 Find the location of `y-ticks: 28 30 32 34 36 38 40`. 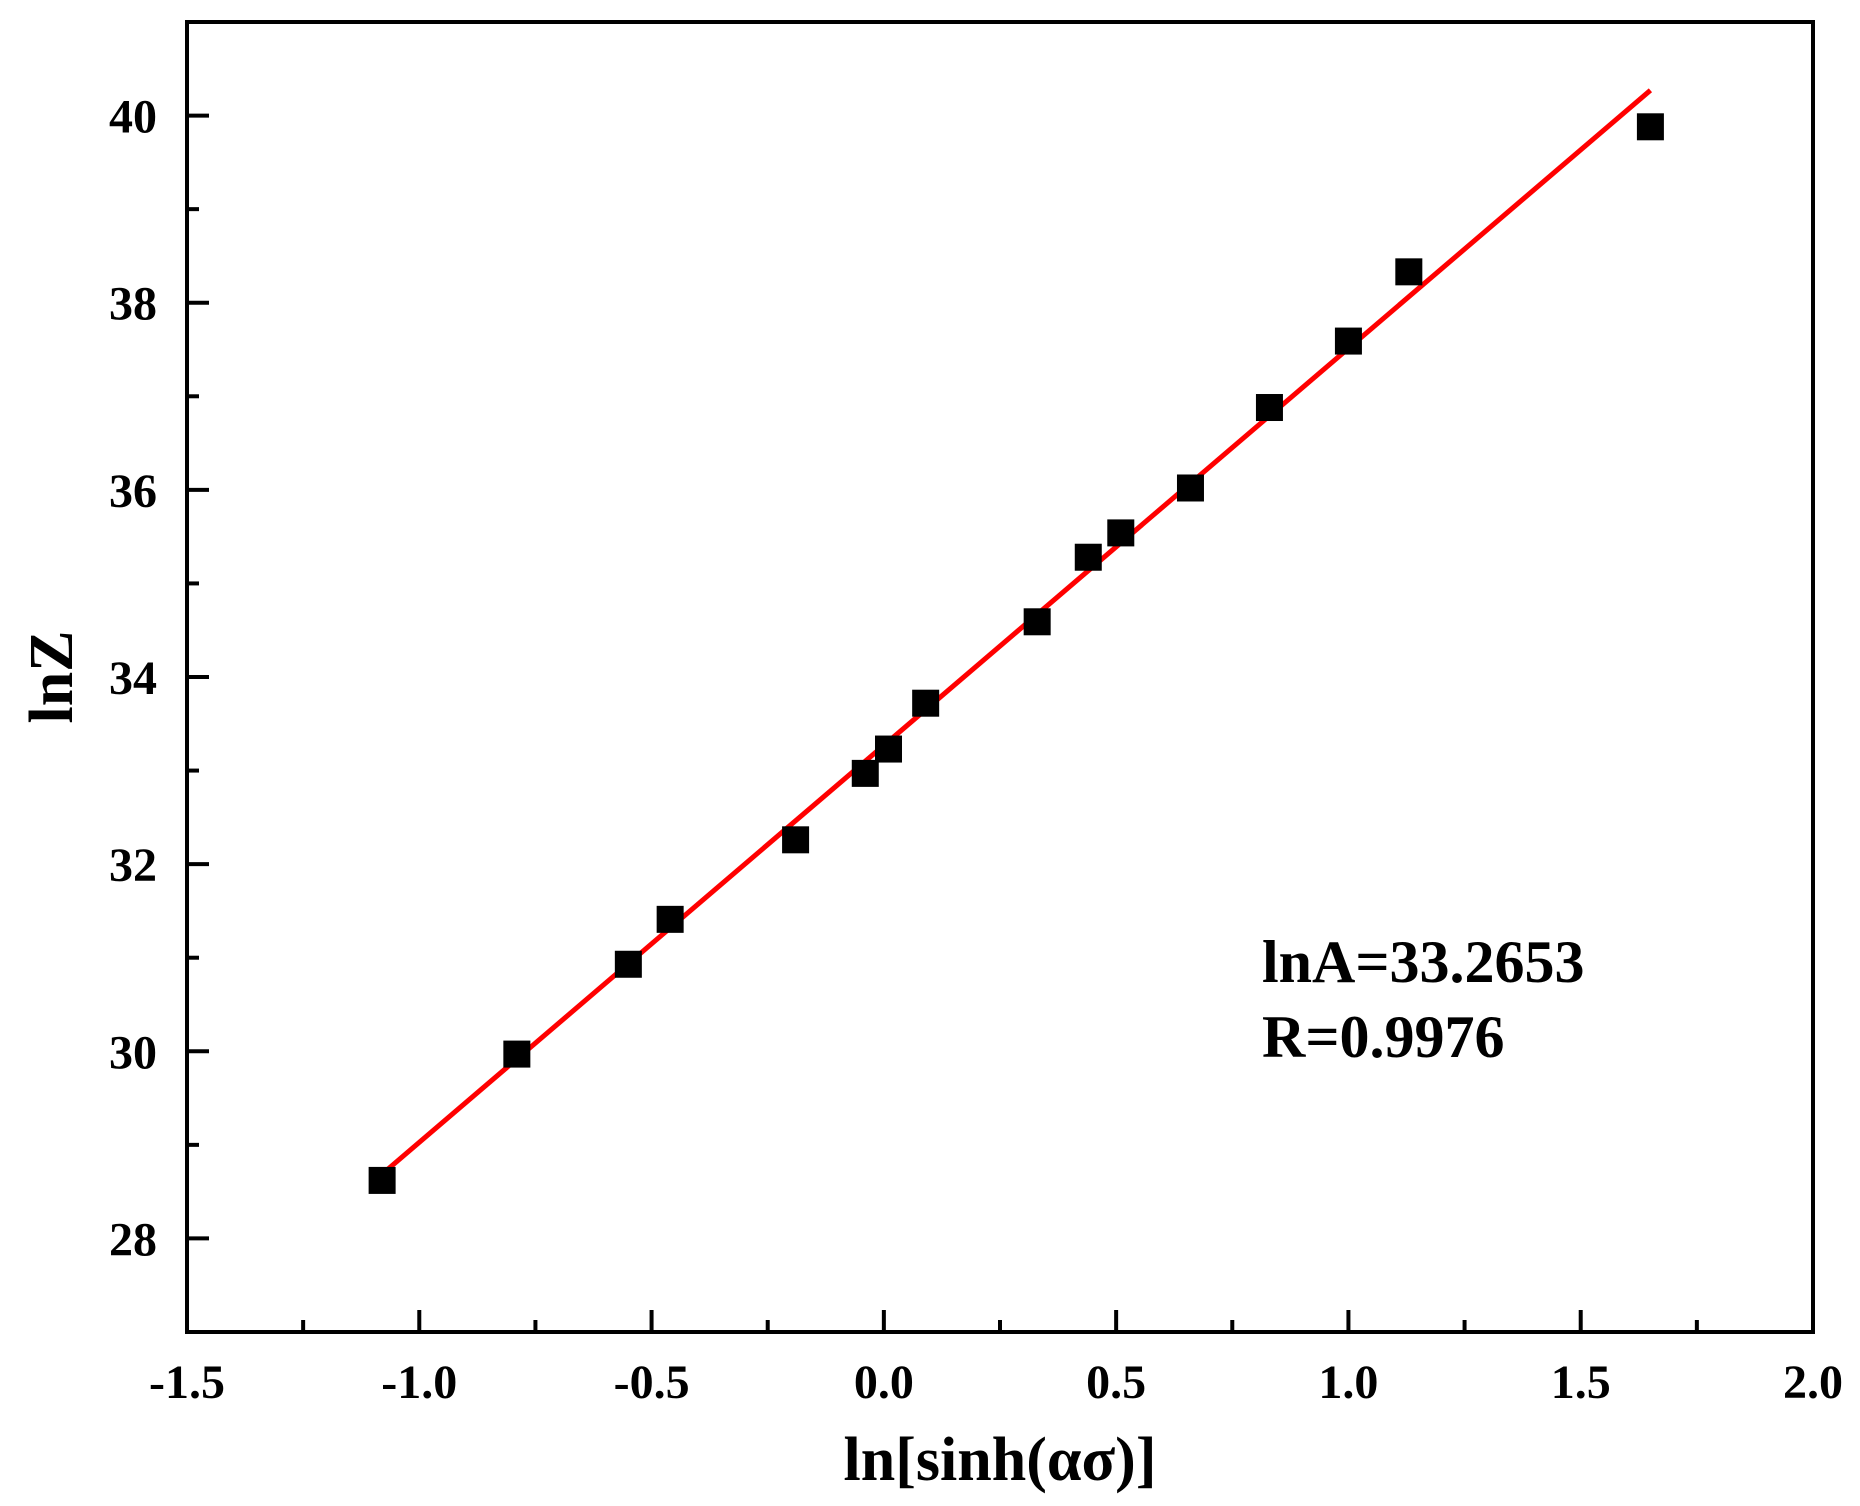

y-ticks: 28 30 32 34 36 38 40 is located at coordinates (159, 677).